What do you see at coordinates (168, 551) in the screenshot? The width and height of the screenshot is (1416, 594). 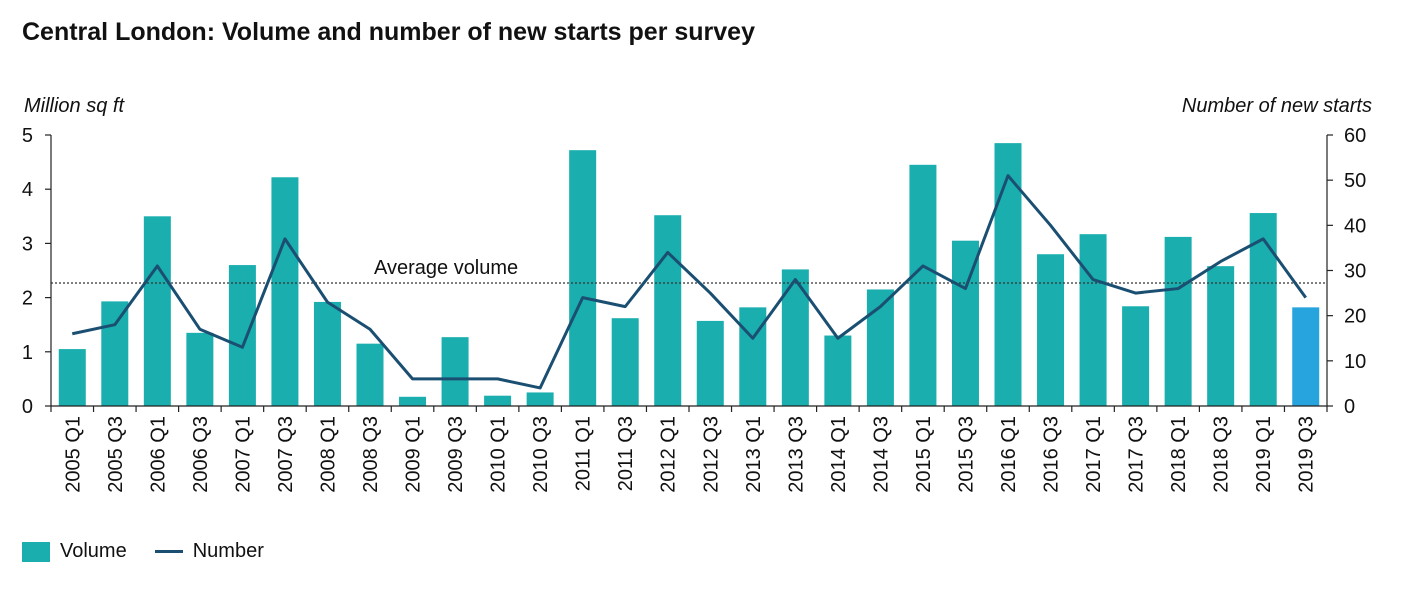 I see `legend-number-swatch` at bounding box center [168, 551].